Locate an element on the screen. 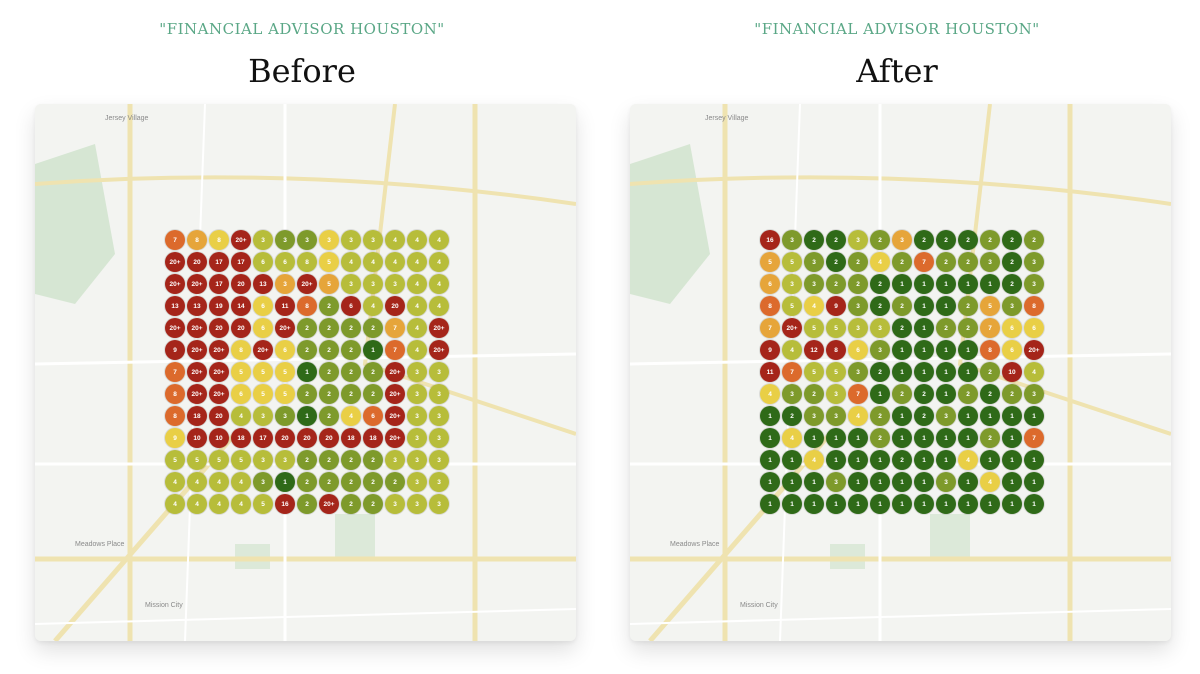 This screenshot has width=1200, height=674. rank-marker: 12 is located at coordinates (814, 350).